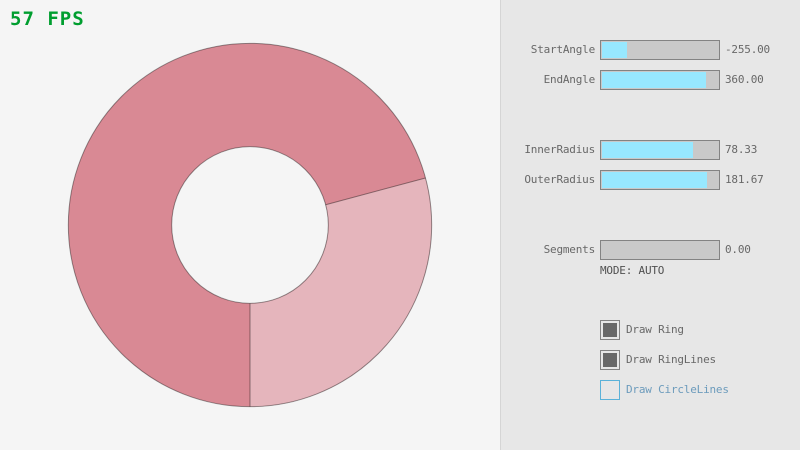  I want to click on draw-ring-checkbox, so click(610, 330).